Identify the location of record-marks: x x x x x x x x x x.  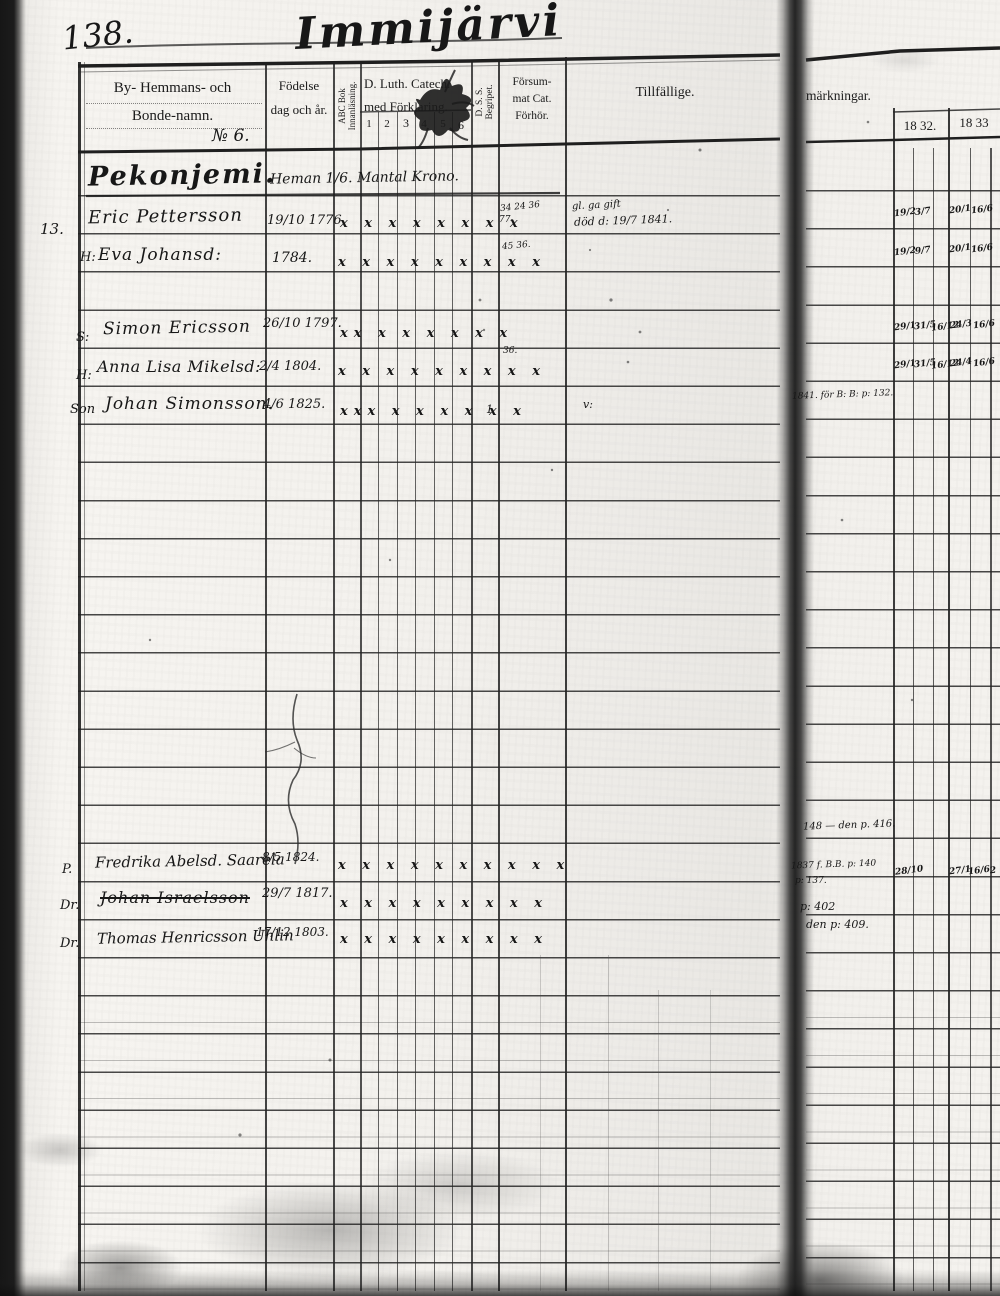
(454, 865).